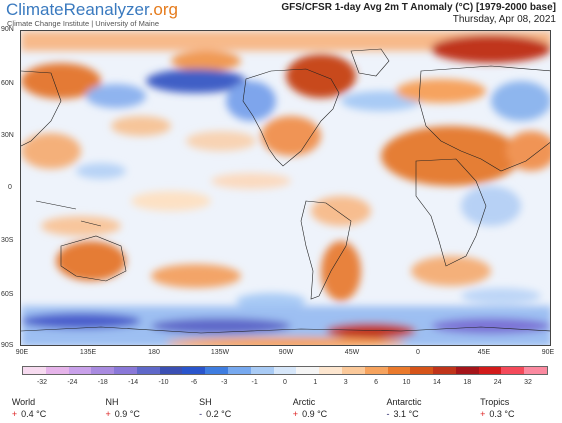 Image resolution: width=562 pixels, height=423 pixels. I want to click on colorbar-tick-label: 3, so click(345, 382).